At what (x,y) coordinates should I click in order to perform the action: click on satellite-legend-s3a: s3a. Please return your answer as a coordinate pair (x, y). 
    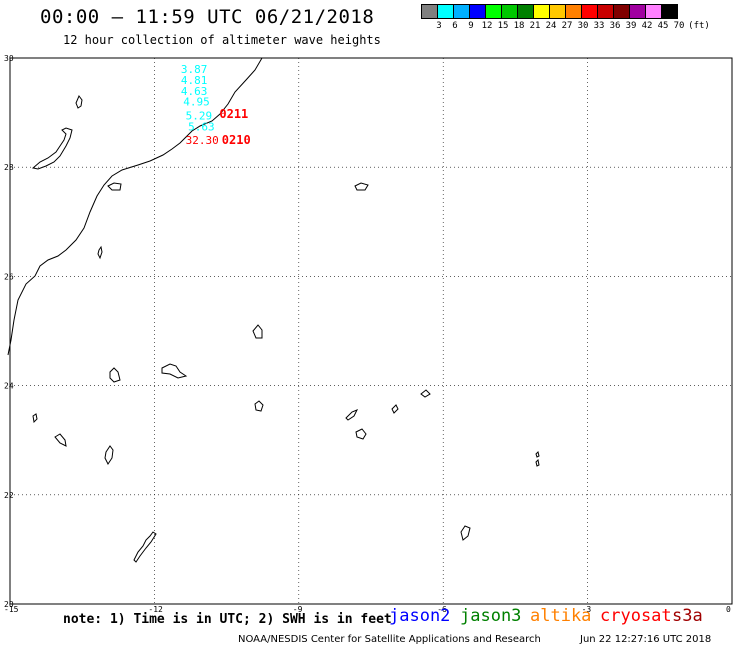
    Looking at the image, I should click on (687, 616).